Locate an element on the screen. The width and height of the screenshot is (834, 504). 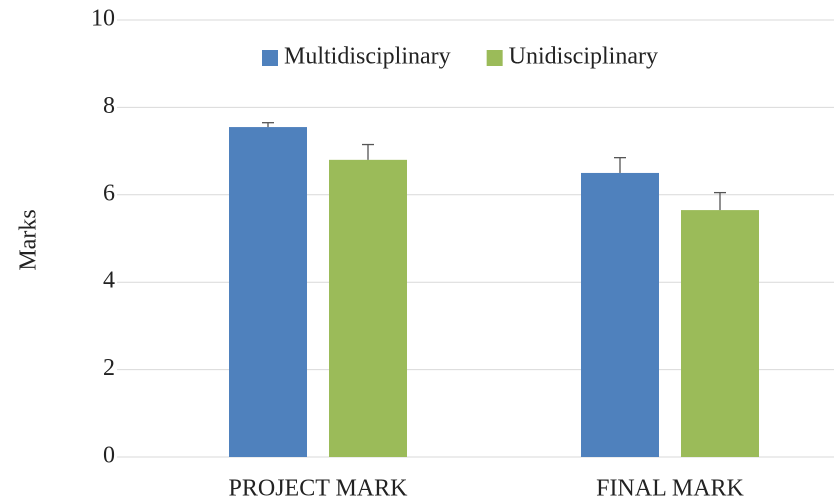
legend-label: Multidisciplinary is located at coordinates (367, 57).